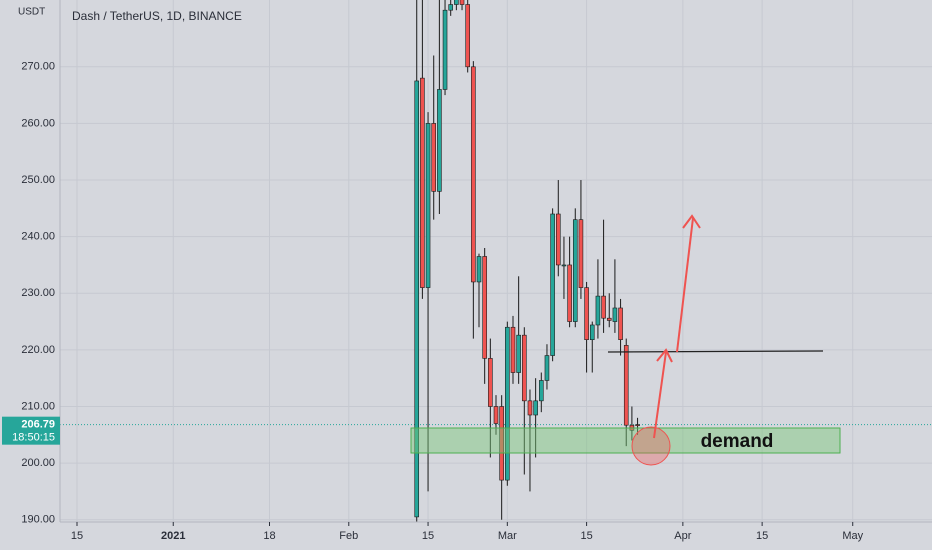 Image resolution: width=932 pixels, height=550 pixels. I want to click on x-tick-label: Feb, so click(348, 536).